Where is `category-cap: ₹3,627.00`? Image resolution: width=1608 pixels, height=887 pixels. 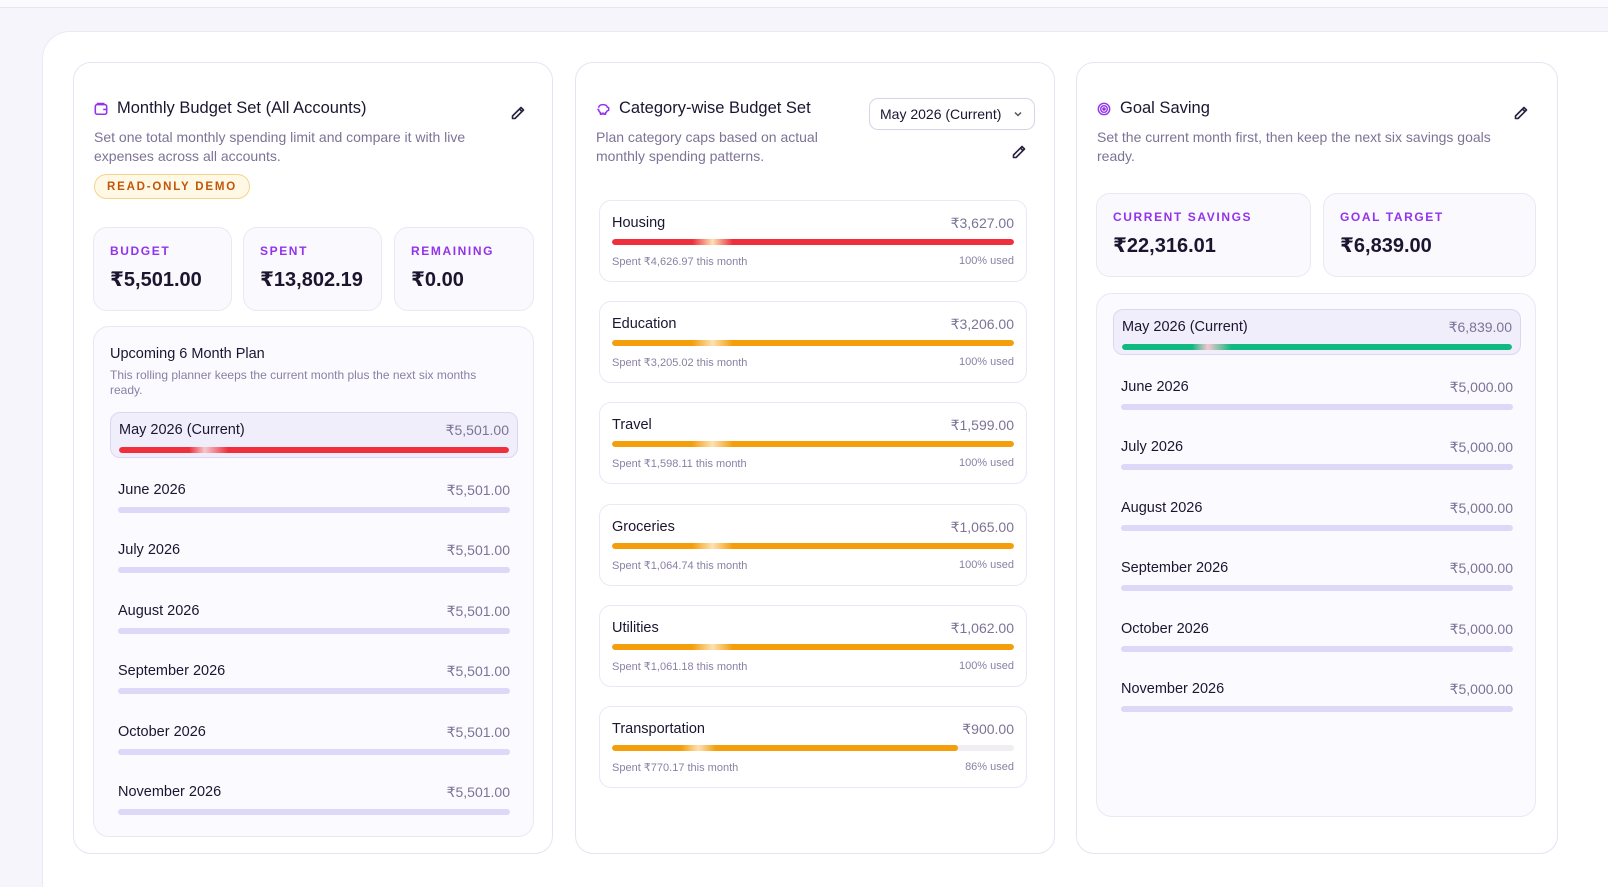 category-cap: ₹3,627.00 is located at coordinates (982, 223).